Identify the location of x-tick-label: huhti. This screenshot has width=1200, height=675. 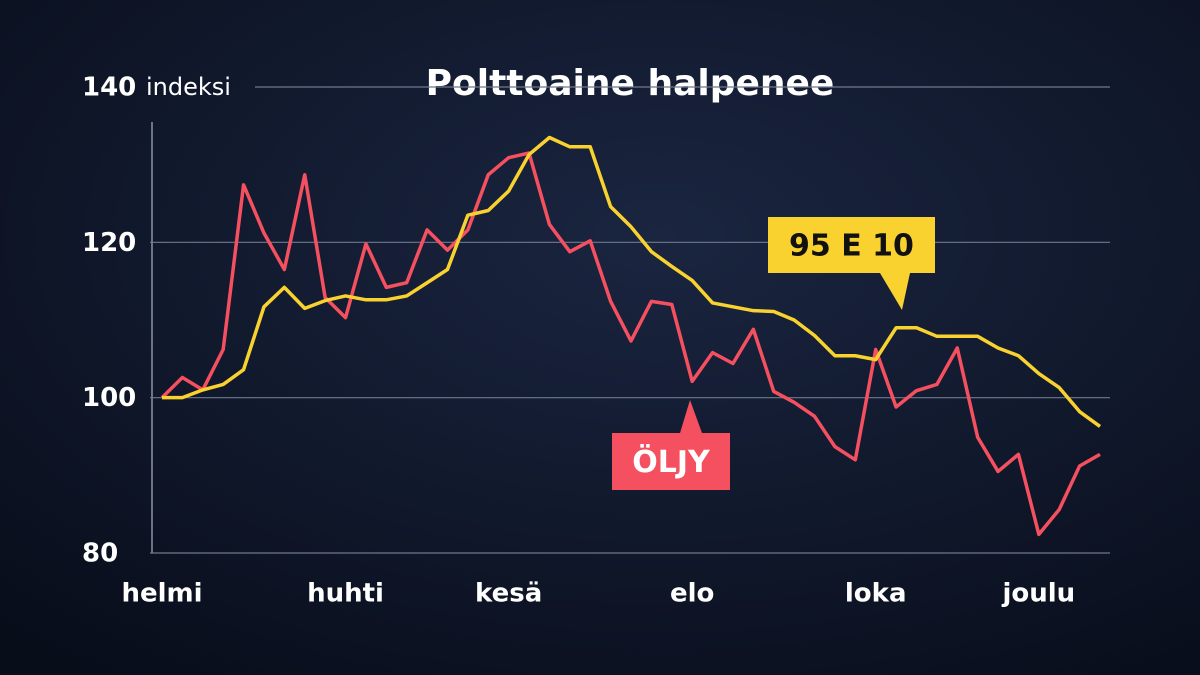
(345, 594).